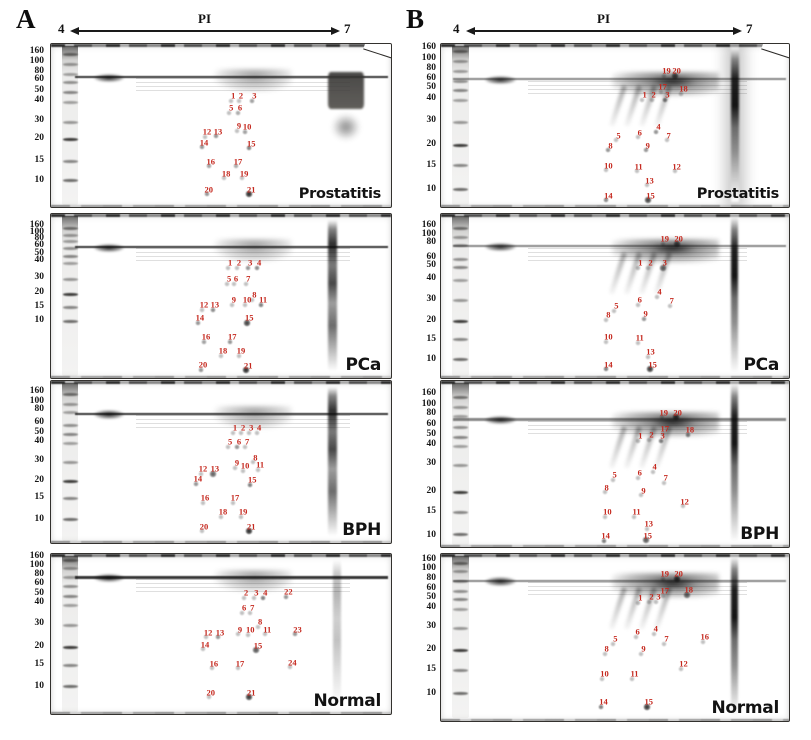  What do you see at coordinates (431, 164) in the screenshot?
I see `mw-label-15: 15` at bounding box center [431, 164].